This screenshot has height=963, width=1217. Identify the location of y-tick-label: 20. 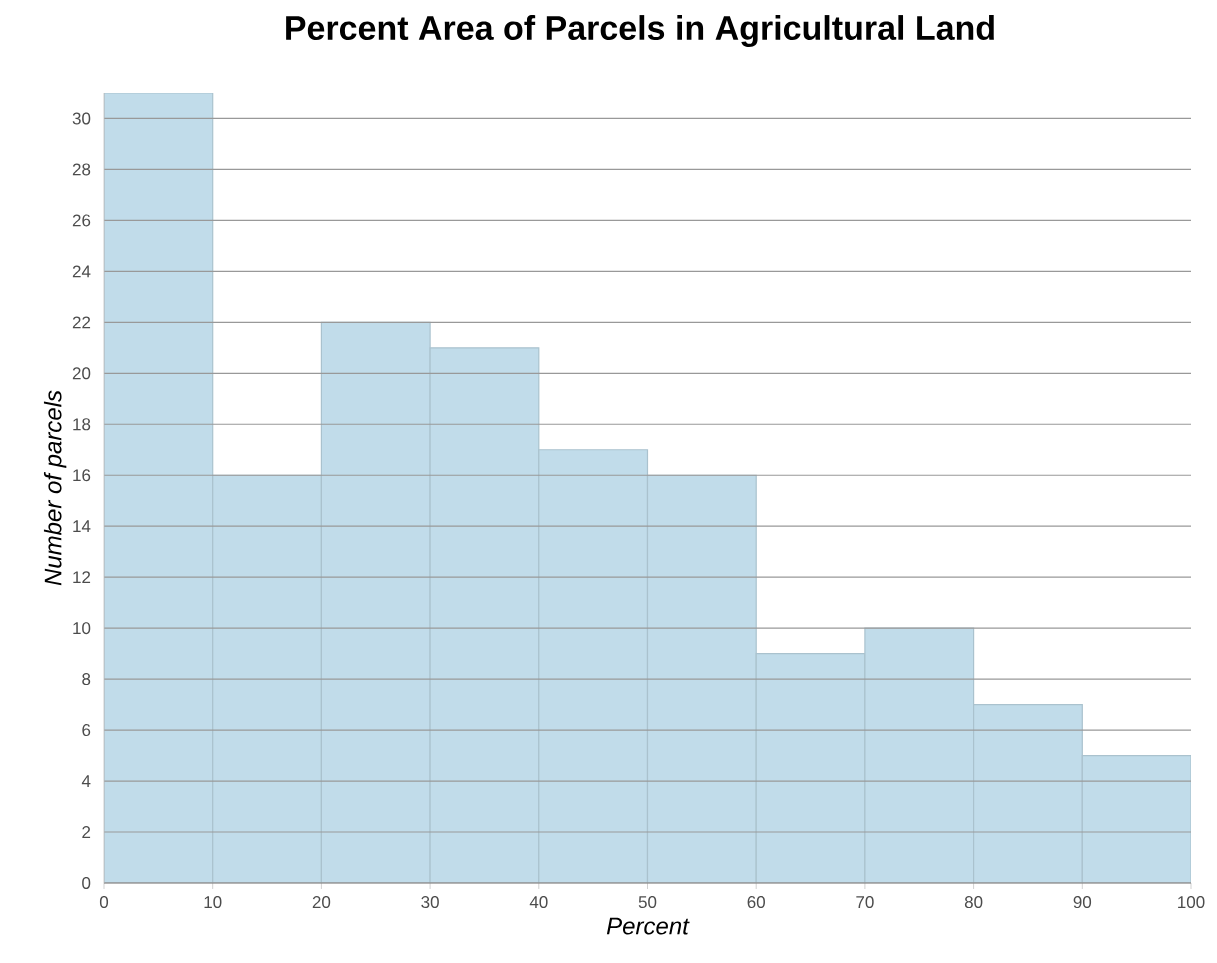
(81, 373).